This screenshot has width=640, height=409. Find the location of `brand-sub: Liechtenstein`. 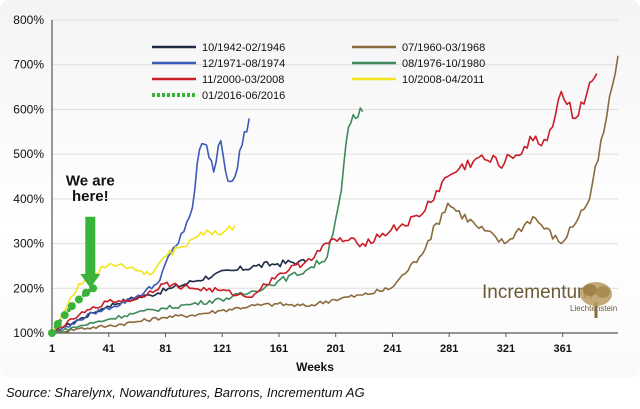

brand-sub: Liechtenstein is located at coordinates (593, 308).